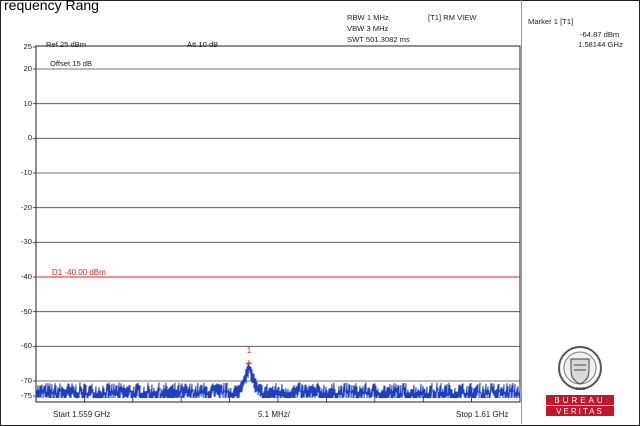  What do you see at coordinates (26, 346) in the screenshot?
I see `y-tick-label: -60` at bounding box center [26, 346].